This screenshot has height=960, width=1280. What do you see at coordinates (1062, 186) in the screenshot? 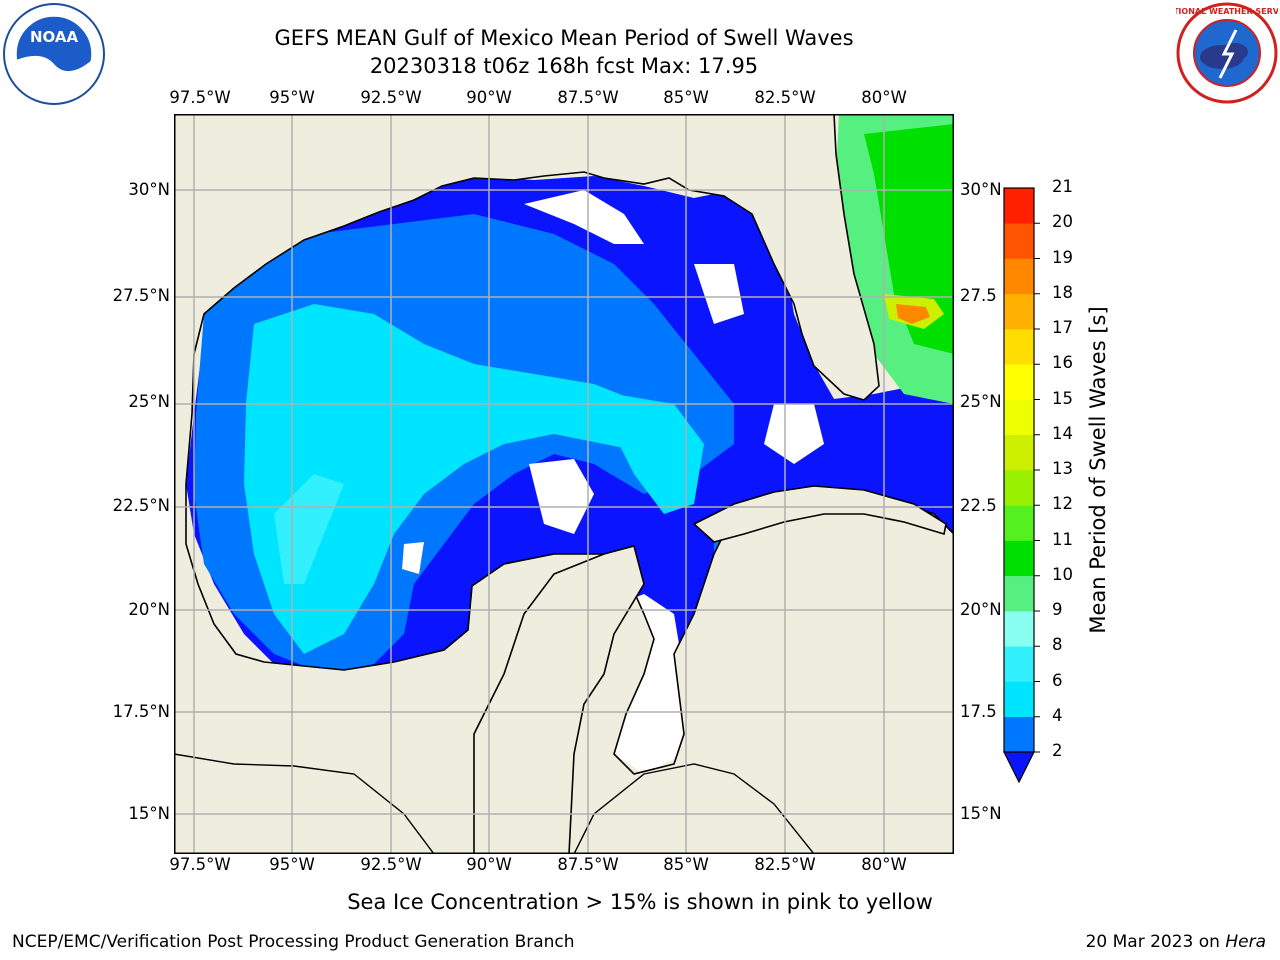
I see `colorbar-tick-label: 21` at bounding box center [1062, 186].